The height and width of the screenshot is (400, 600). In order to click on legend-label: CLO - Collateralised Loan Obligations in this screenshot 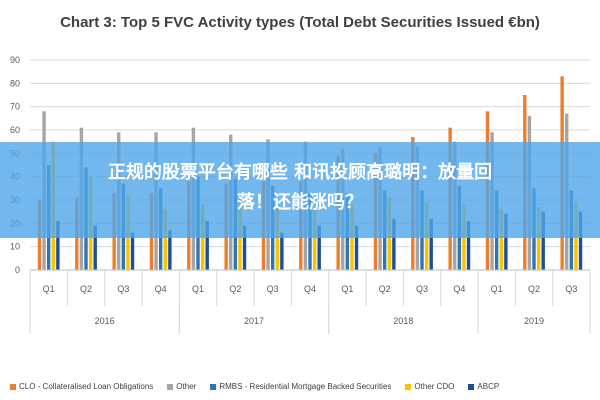, I will do `click(86, 386)`.